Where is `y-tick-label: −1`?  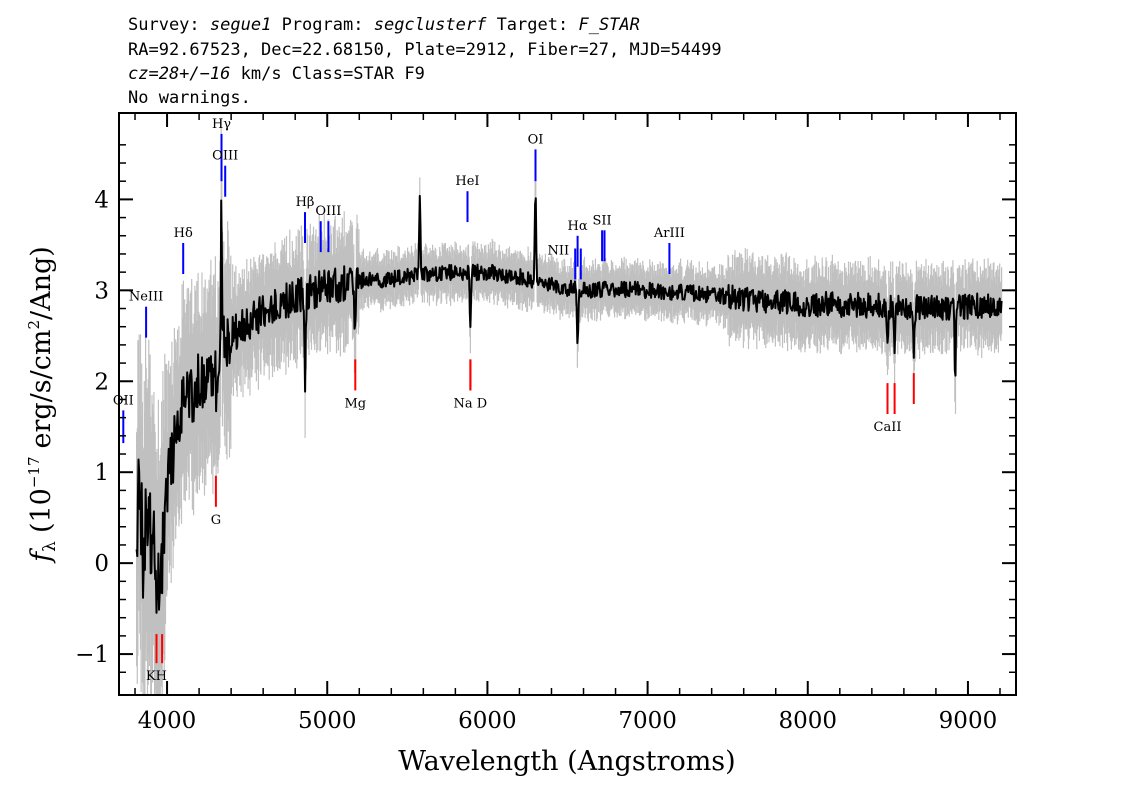 y-tick-label: −1 is located at coordinates (92, 655).